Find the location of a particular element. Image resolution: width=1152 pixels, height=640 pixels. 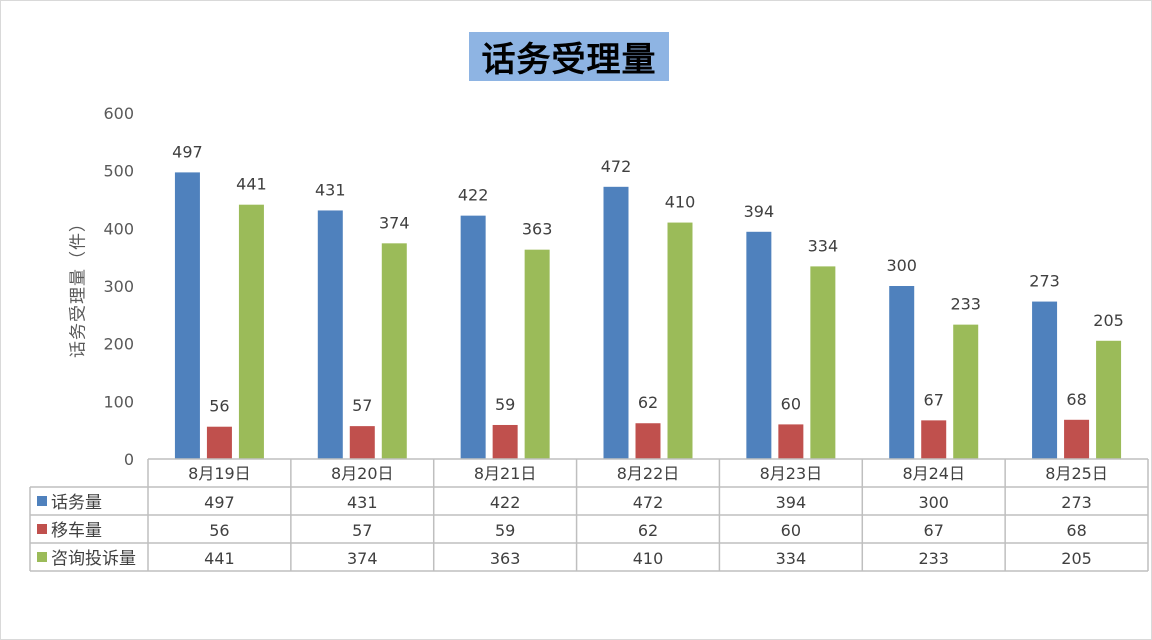

table-cell: 300 is located at coordinates (933, 502).